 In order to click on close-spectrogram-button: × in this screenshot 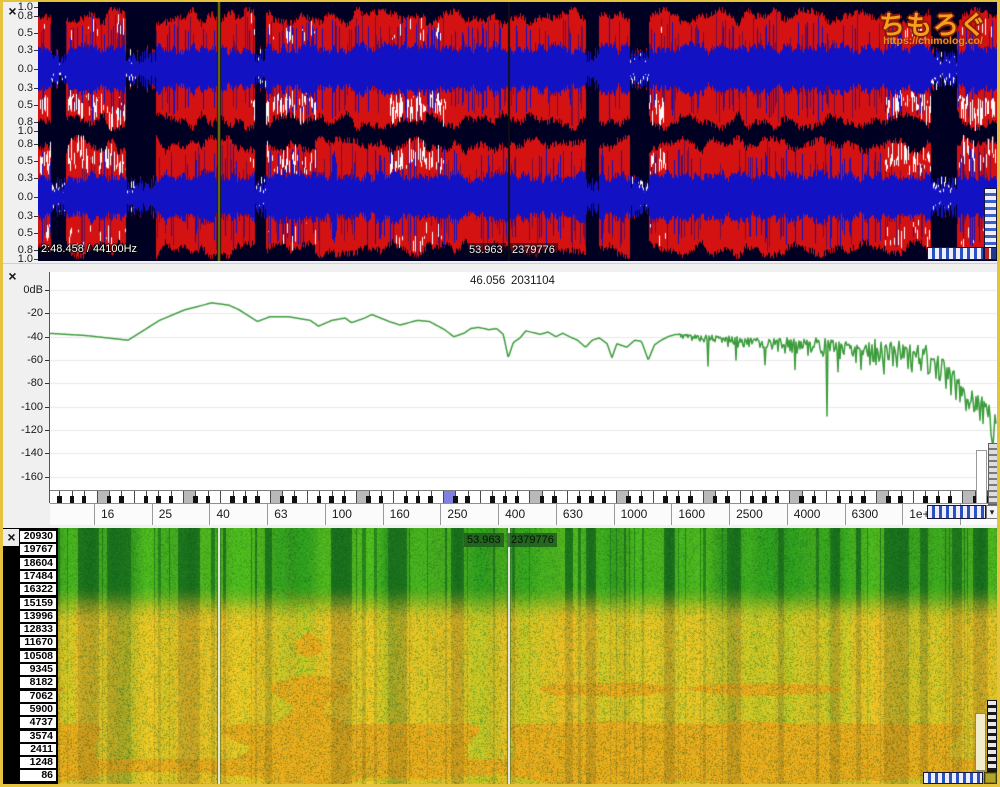, I will do `click(11, 537)`.